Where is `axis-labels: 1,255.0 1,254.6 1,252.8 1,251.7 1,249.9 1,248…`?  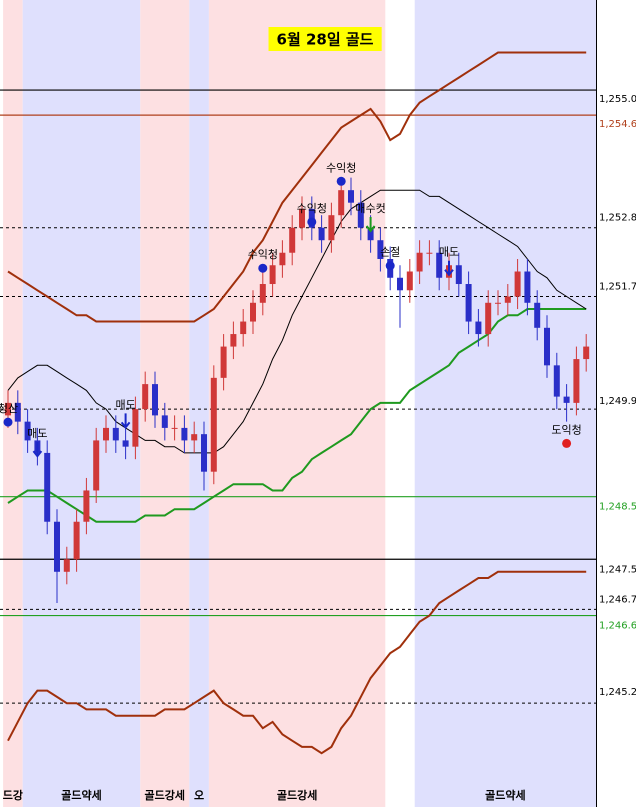 axis-labels: 1,255.0 1,254.6 1,252.8 1,251.7 1,249.9 1,248… is located at coordinates (617, 396).